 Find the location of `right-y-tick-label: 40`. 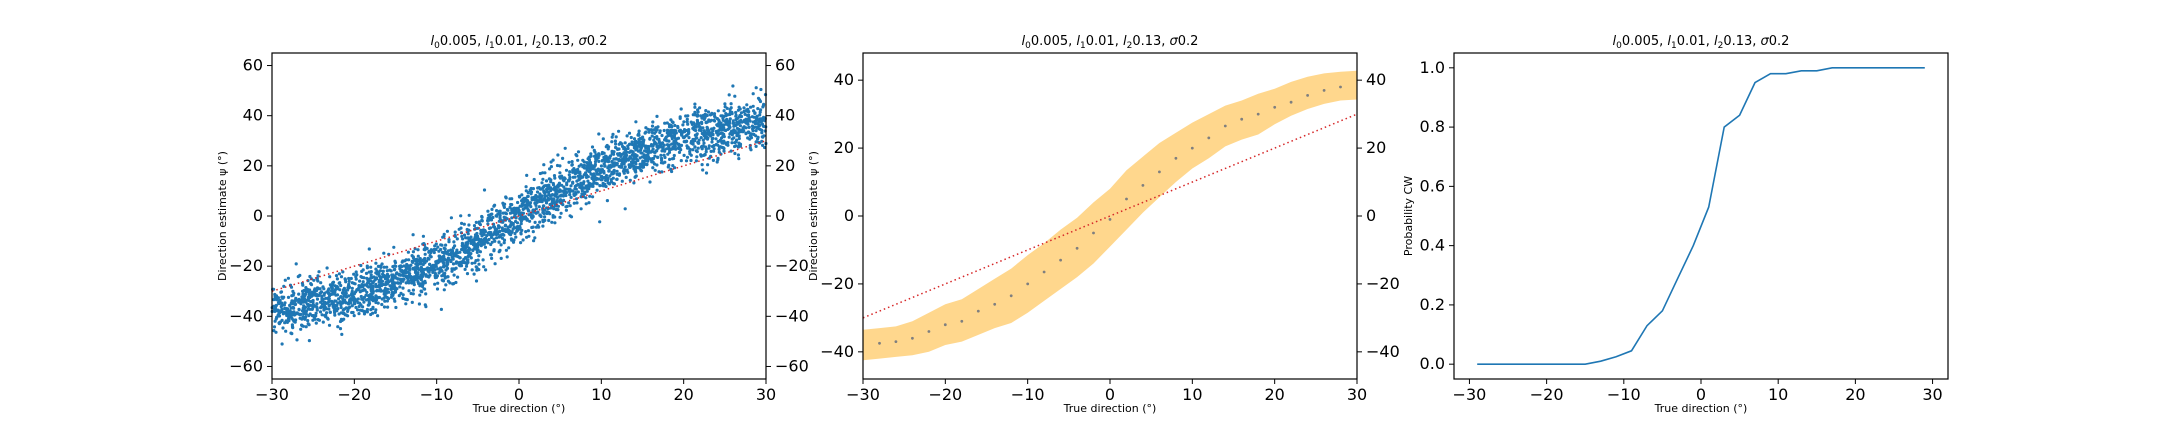

right-y-tick-label: 40 is located at coordinates (785, 115).